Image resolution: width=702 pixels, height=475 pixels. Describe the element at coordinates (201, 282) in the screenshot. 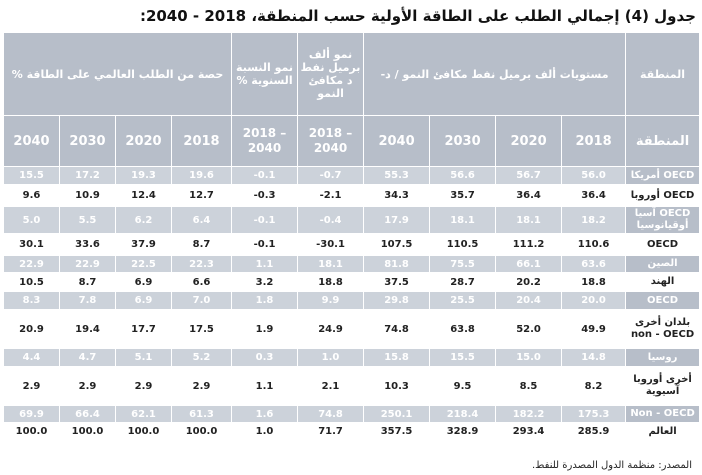

I see `share-cell: 6.6` at that location.